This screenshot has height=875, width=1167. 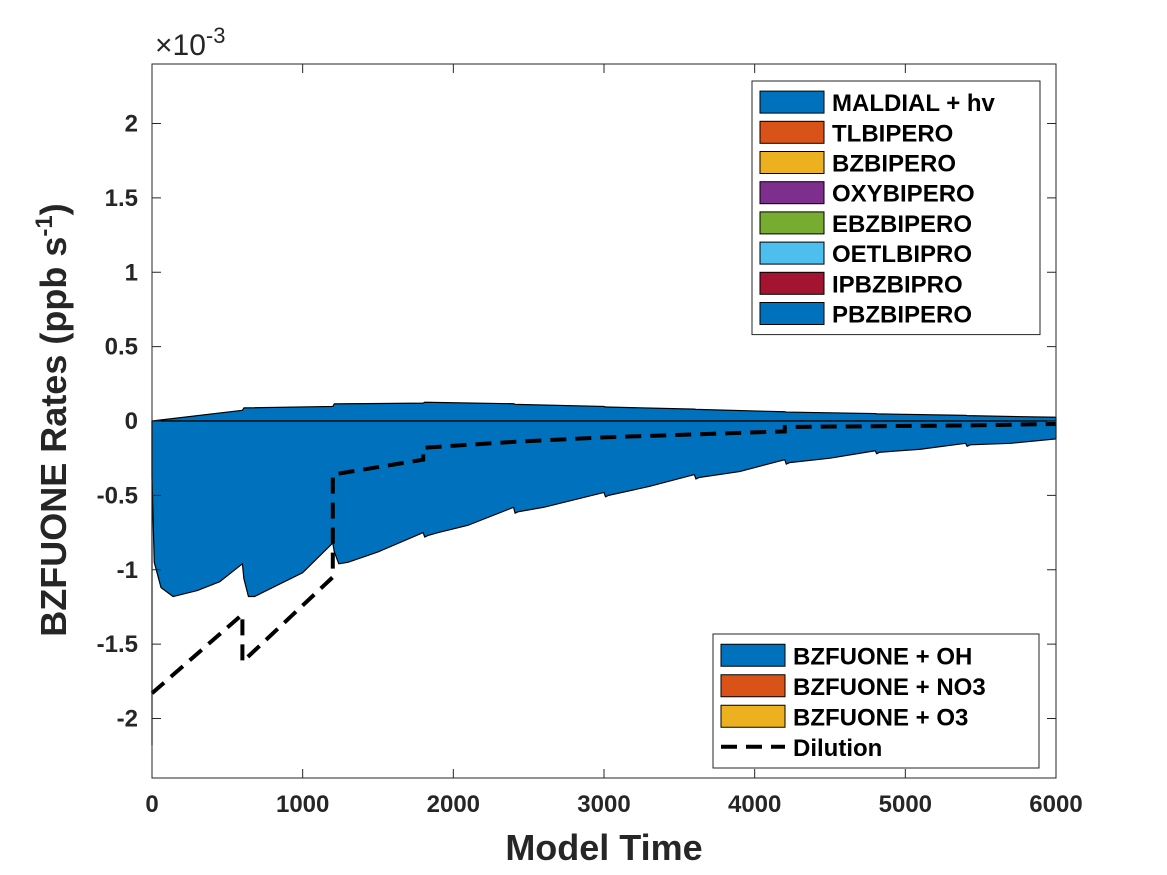 What do you see at coordinates (453, 804) in the screenshot?
I see `x-tick-label: 2000` at bounding box center [453, 804].